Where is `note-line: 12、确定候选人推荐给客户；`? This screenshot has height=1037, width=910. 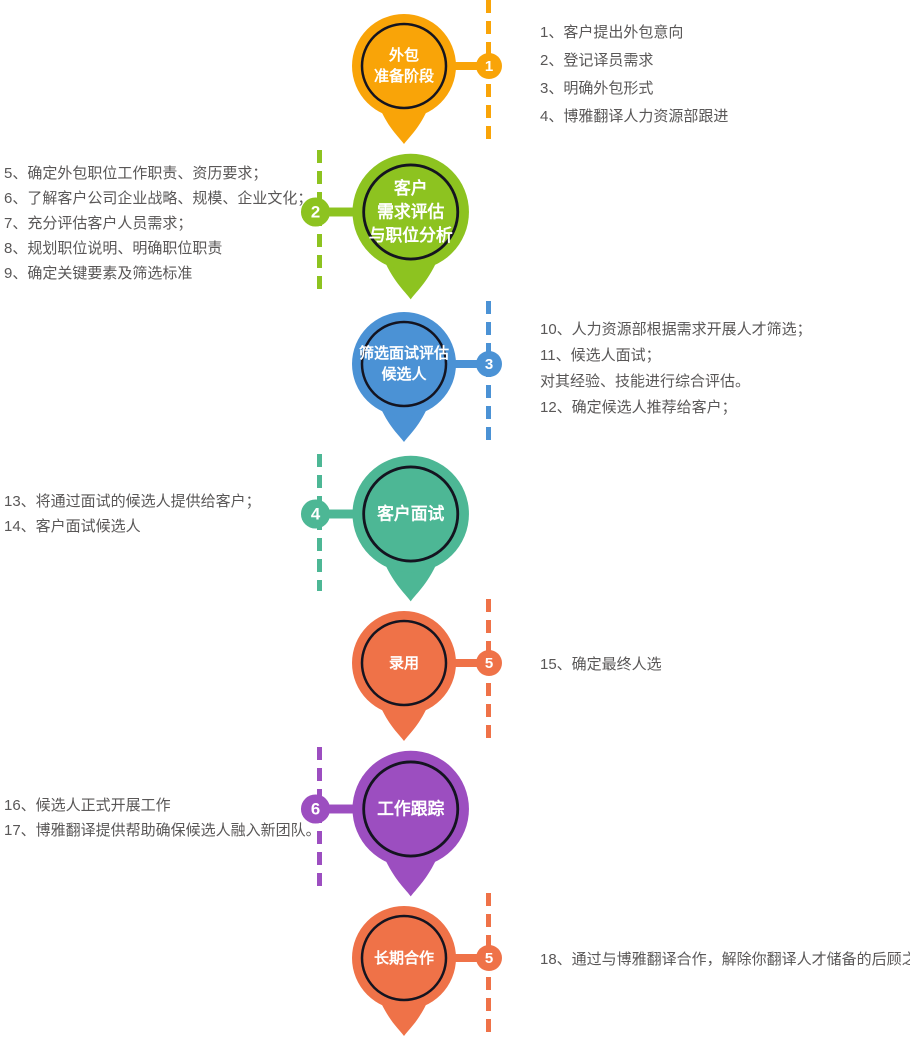
note-line: 12、确定候选人推荐给客户； is located at coordinates (638, 407).